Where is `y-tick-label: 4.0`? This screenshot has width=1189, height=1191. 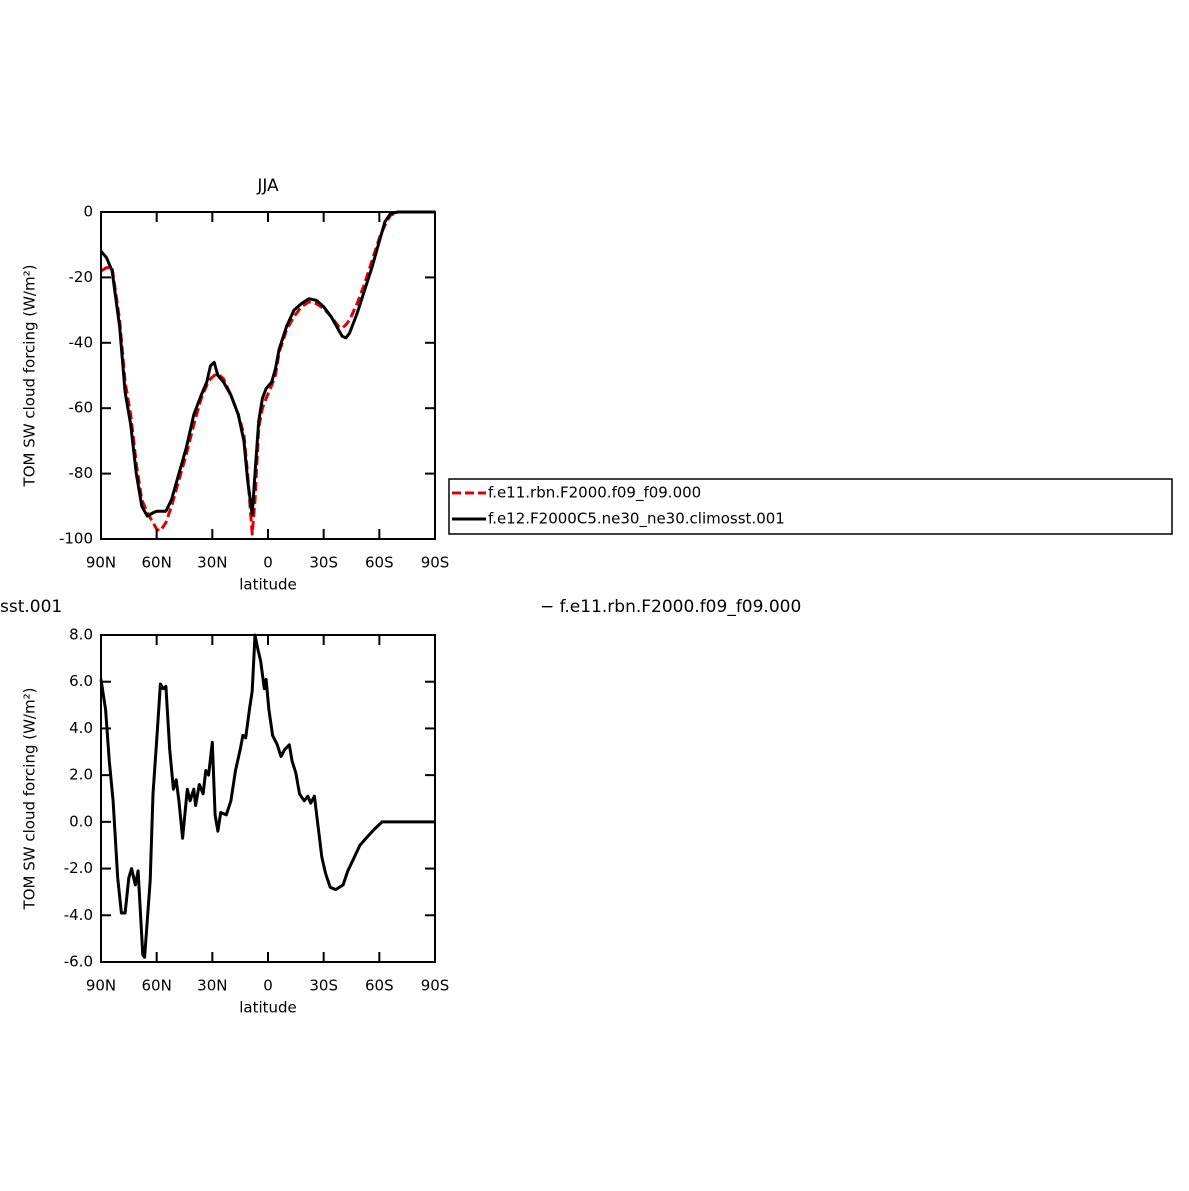
y-tick-label: 4.0 is located at coordinates (81, 728).